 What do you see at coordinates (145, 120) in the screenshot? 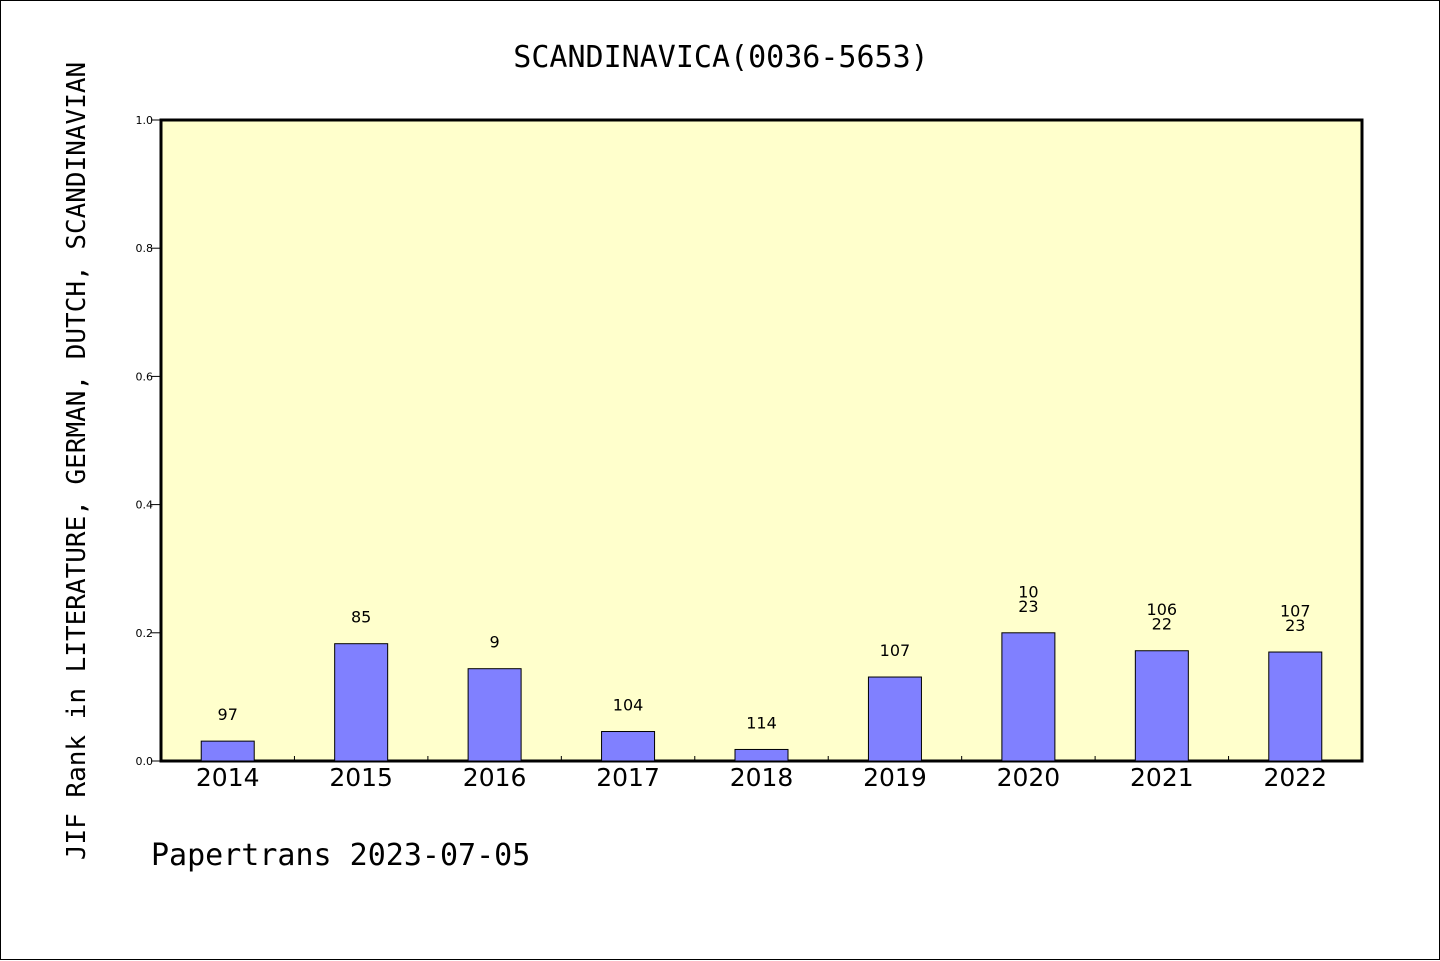
I see `y-tick-label: 1.0` at bounding box center [145, 120].